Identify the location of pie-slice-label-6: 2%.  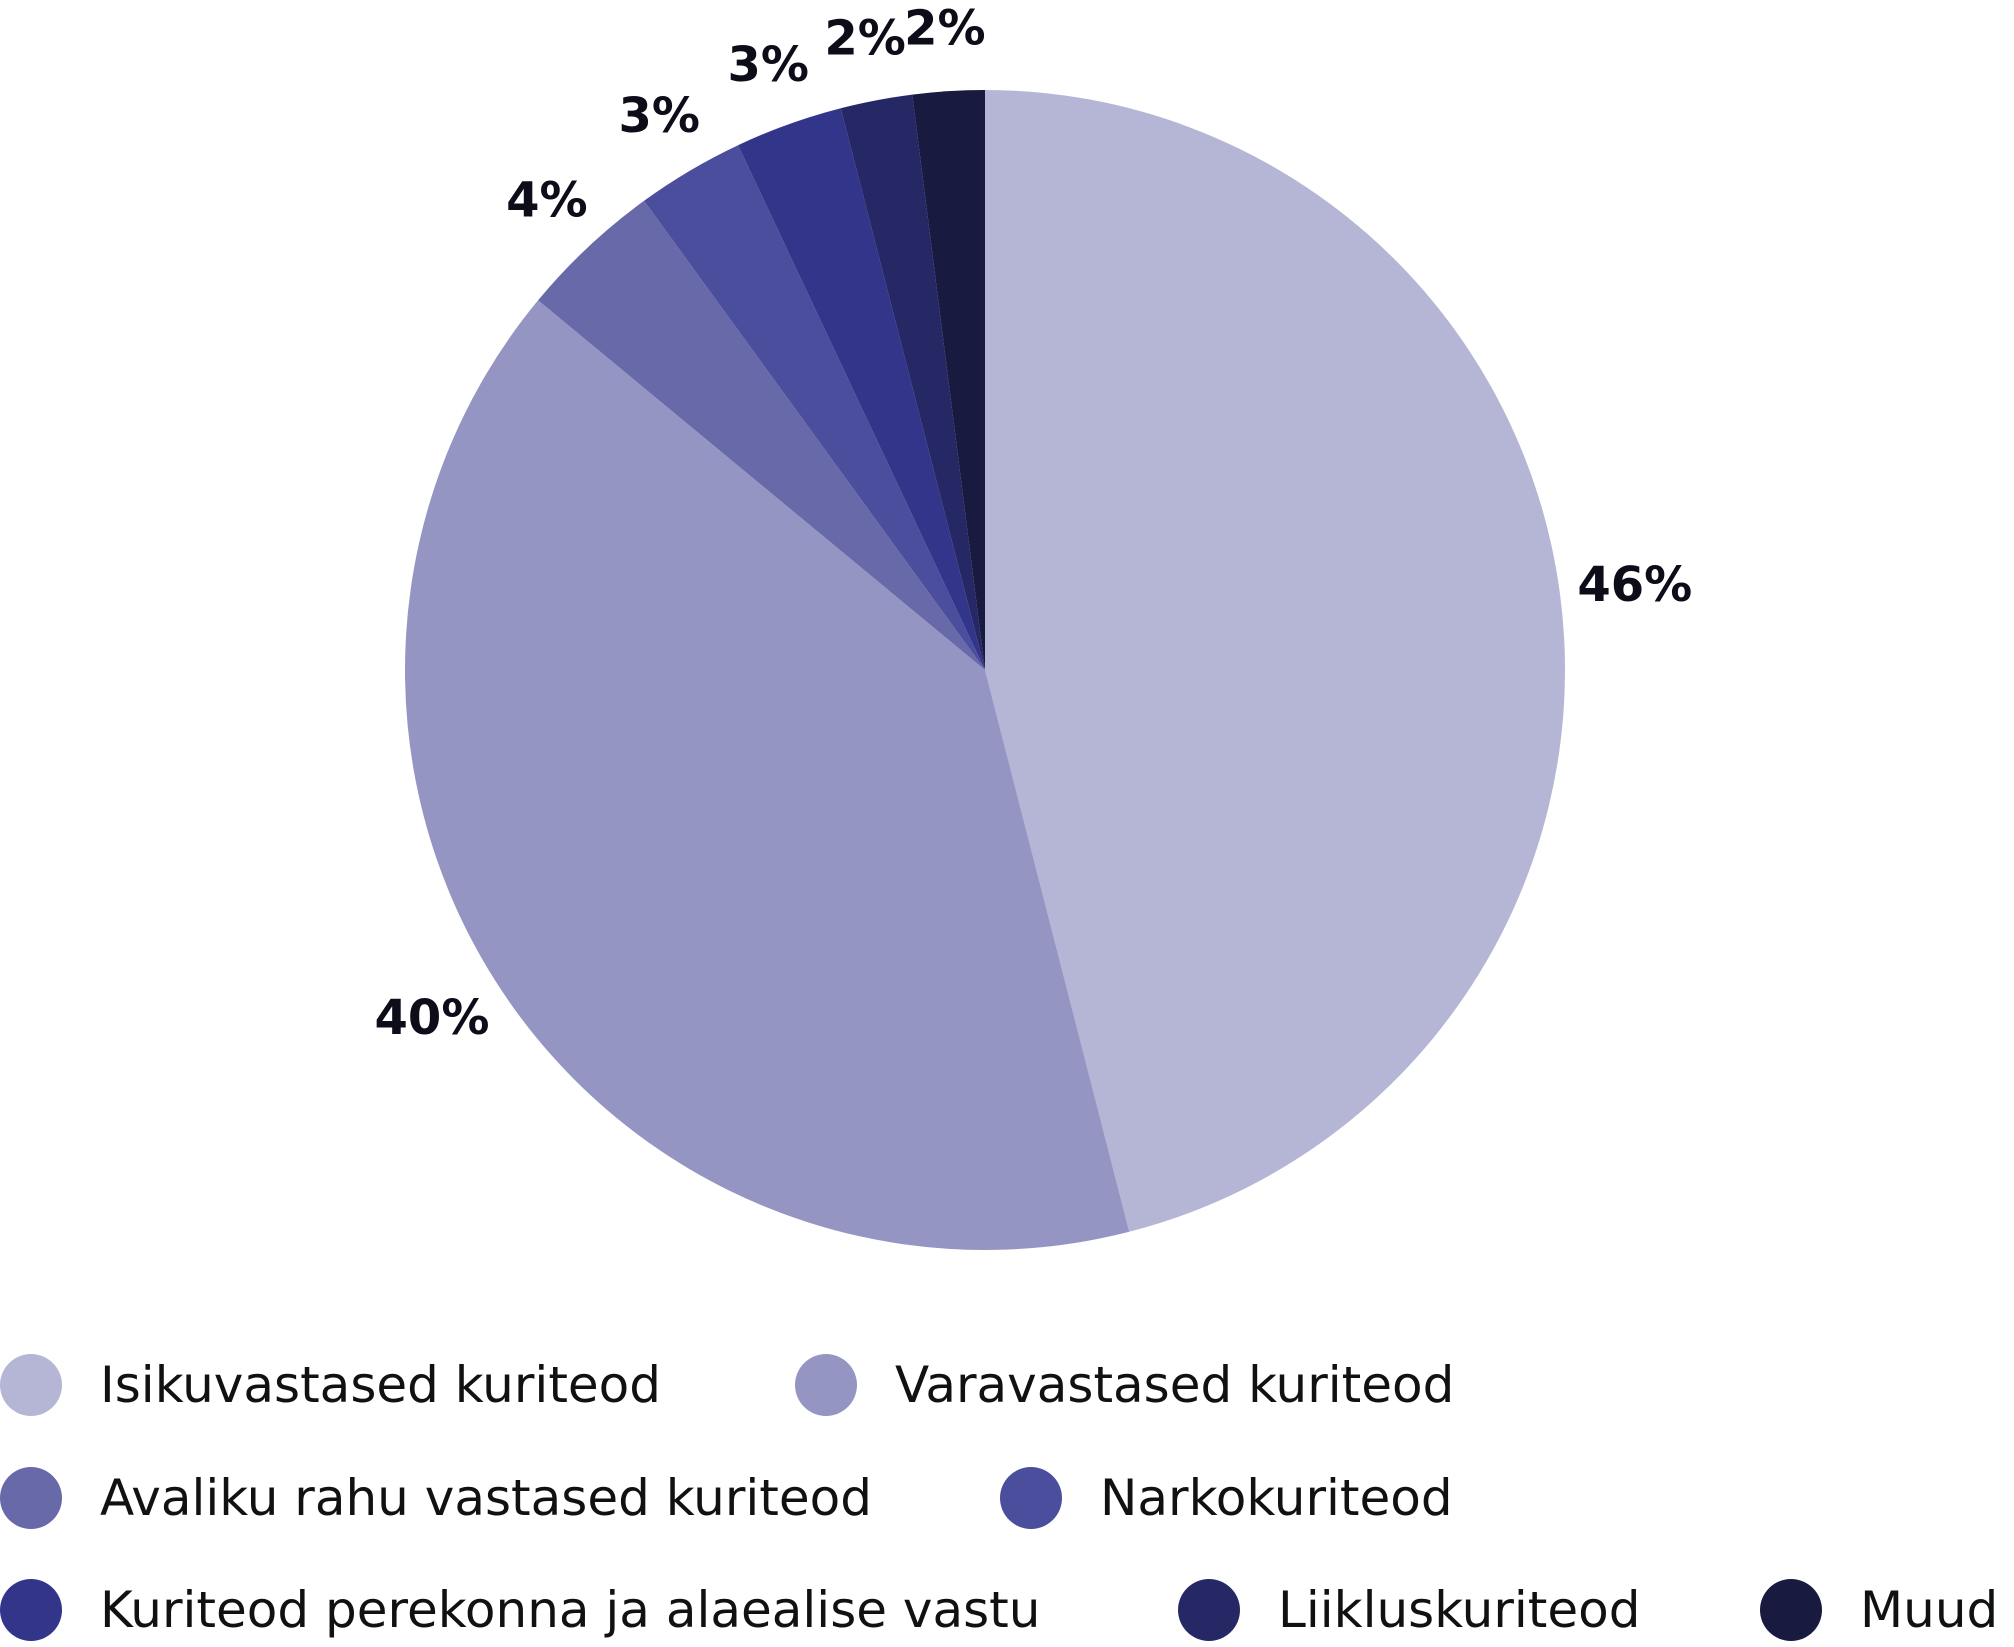
(865, 38).